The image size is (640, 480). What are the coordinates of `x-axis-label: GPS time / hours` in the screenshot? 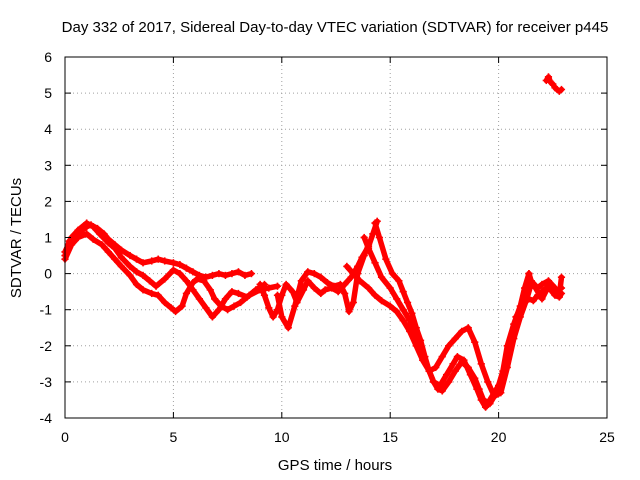 It's located at (335, 465).